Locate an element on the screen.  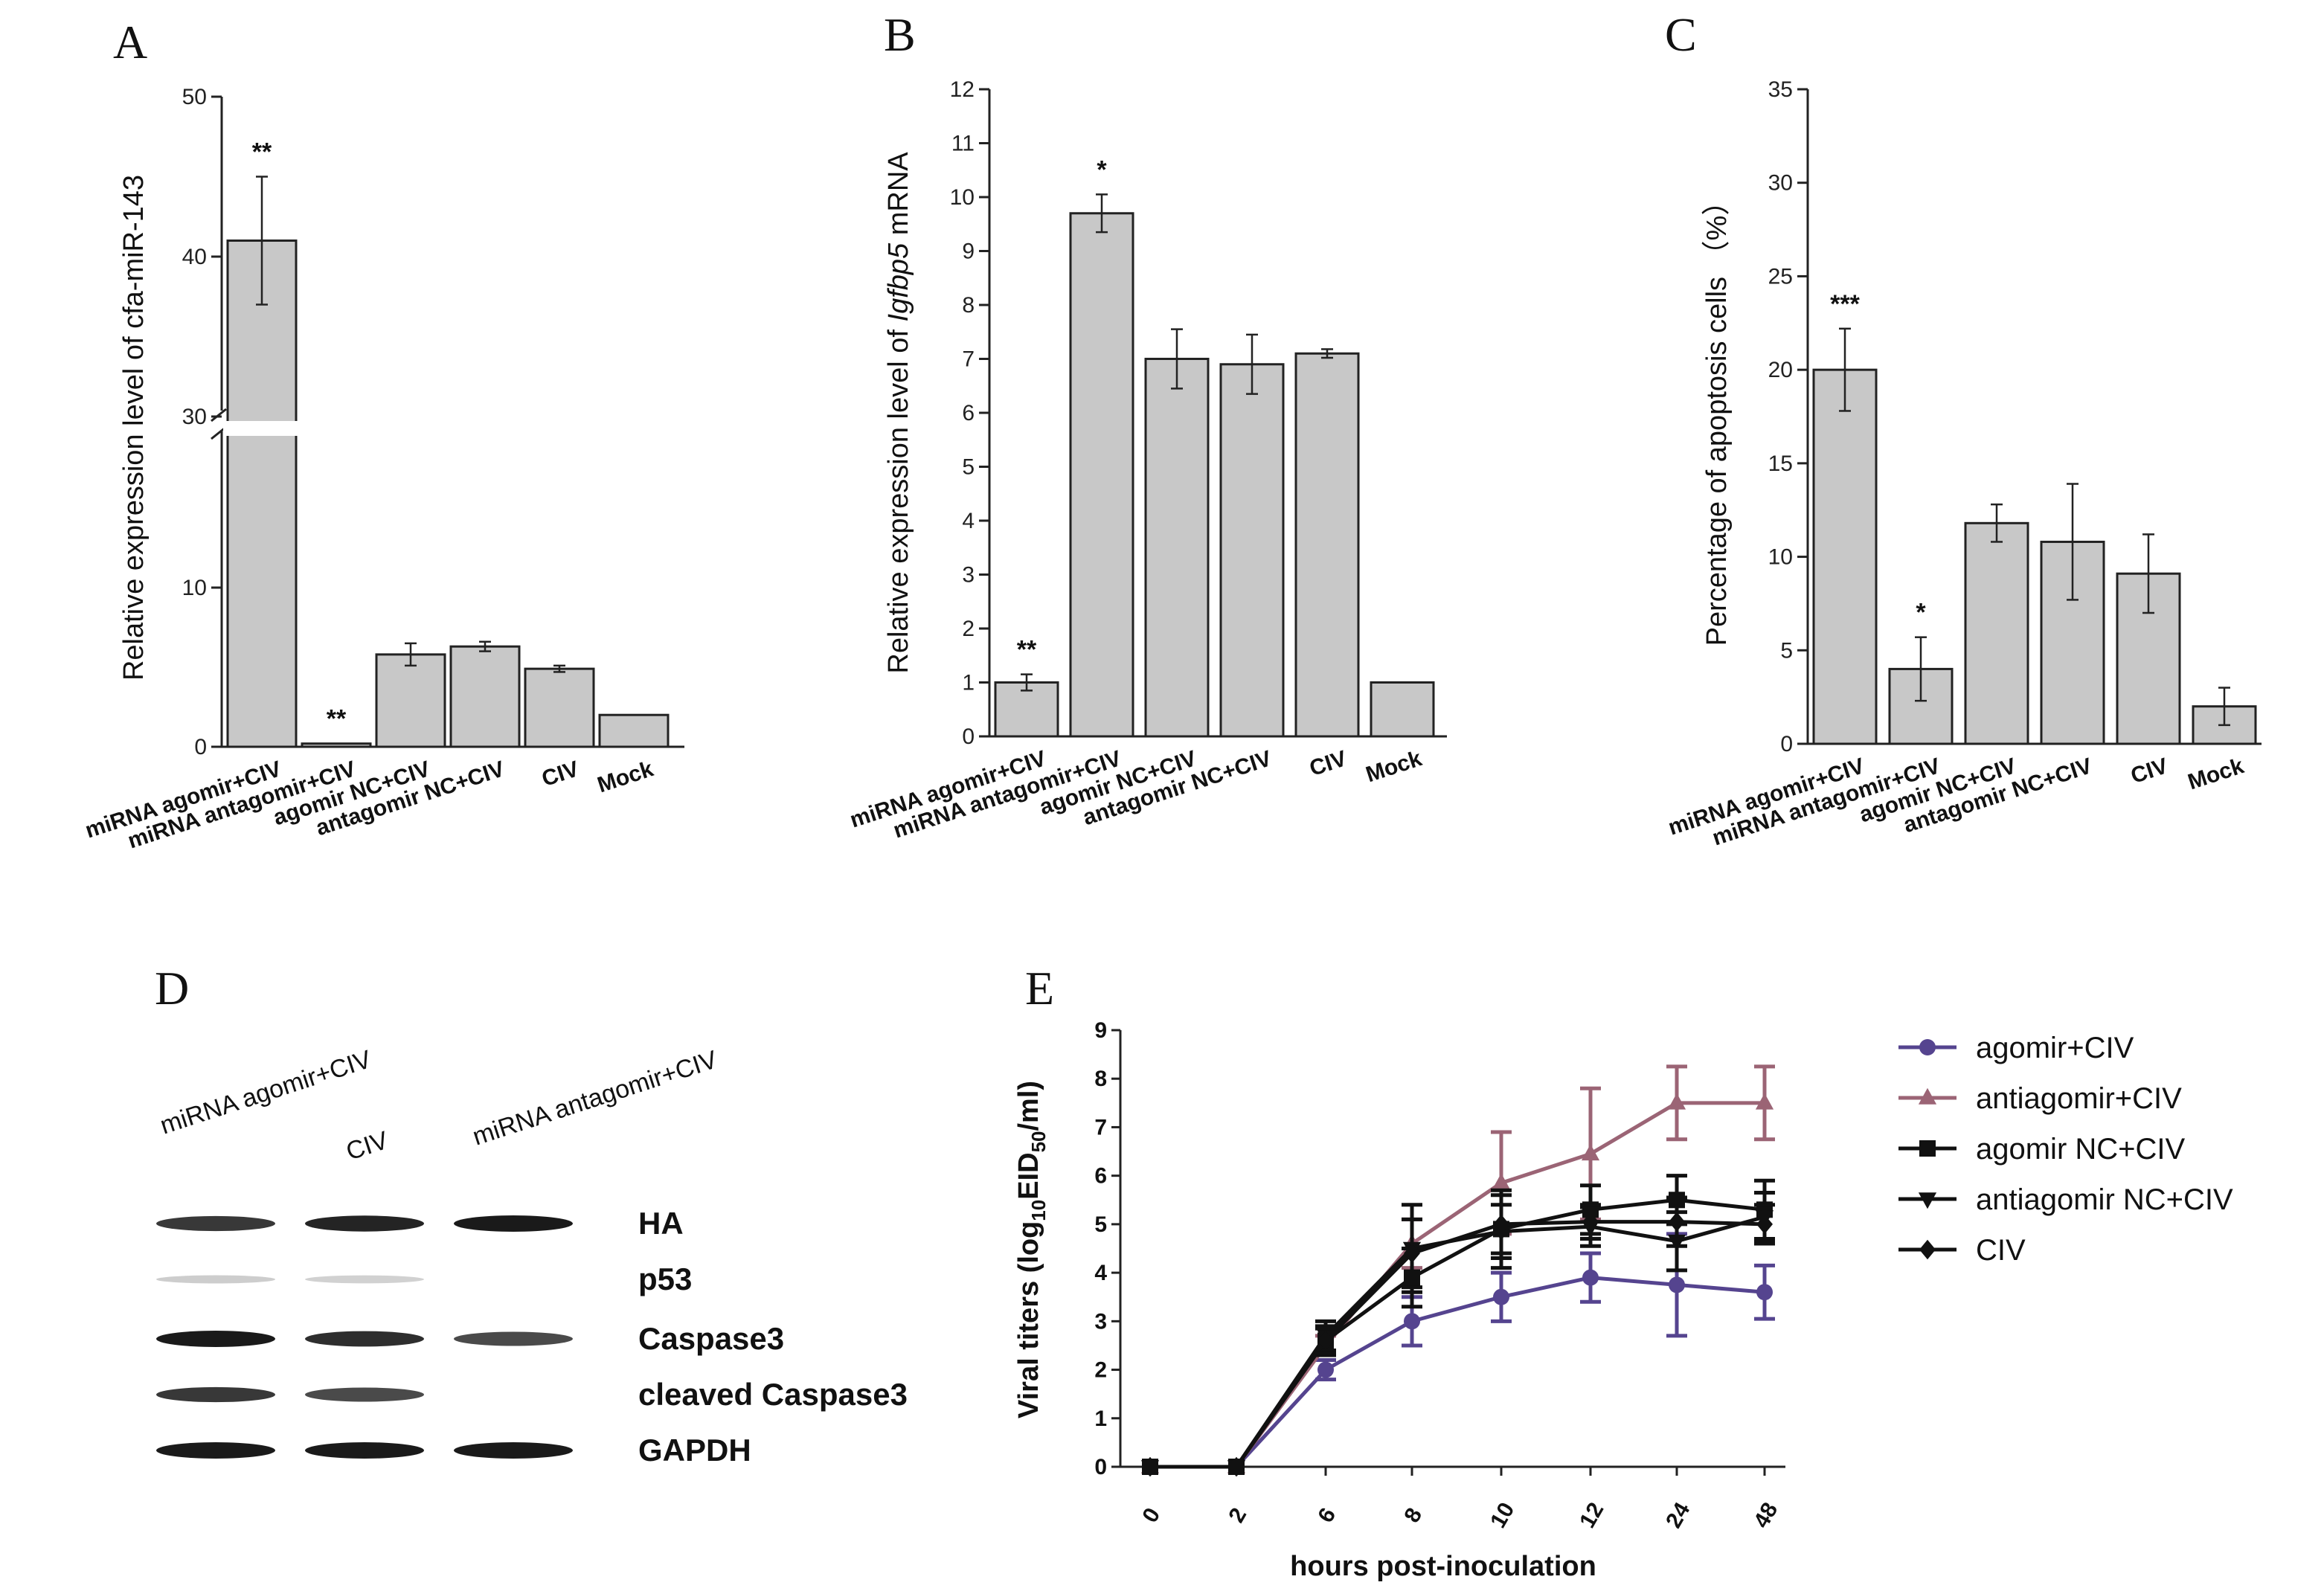
y-axis-title-prefix: Relative expression level of is located at coordinates (898, 497).